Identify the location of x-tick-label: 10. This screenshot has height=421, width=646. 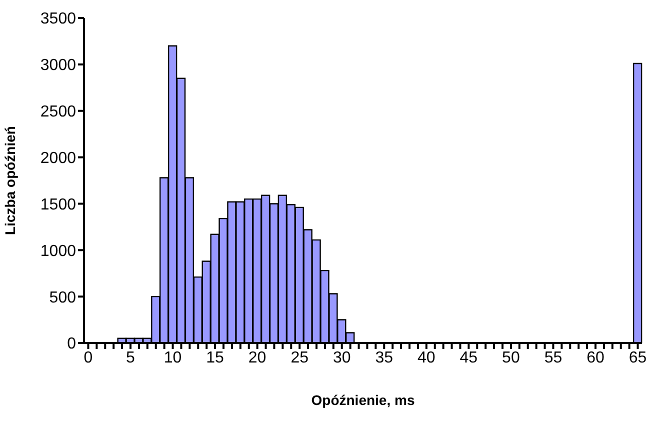
(173, 357).